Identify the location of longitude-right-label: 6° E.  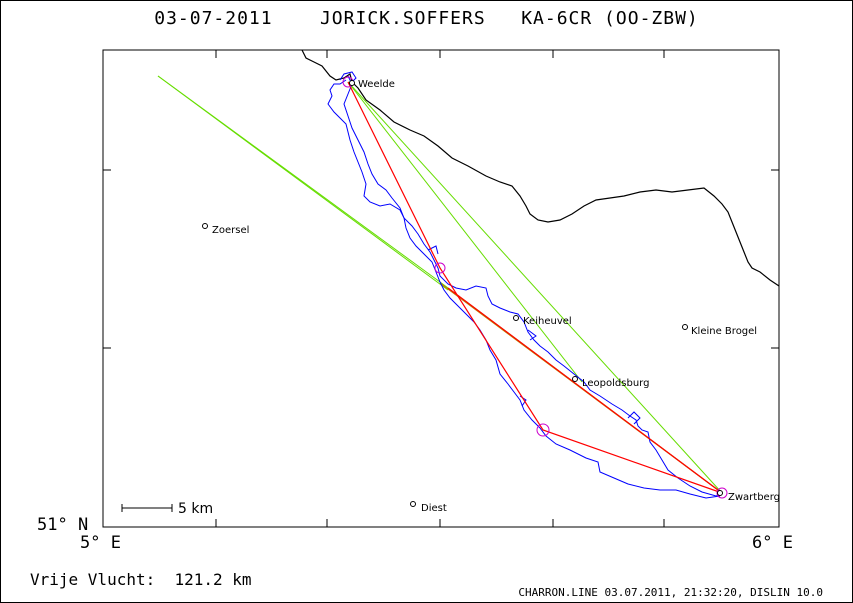
(772, 543).